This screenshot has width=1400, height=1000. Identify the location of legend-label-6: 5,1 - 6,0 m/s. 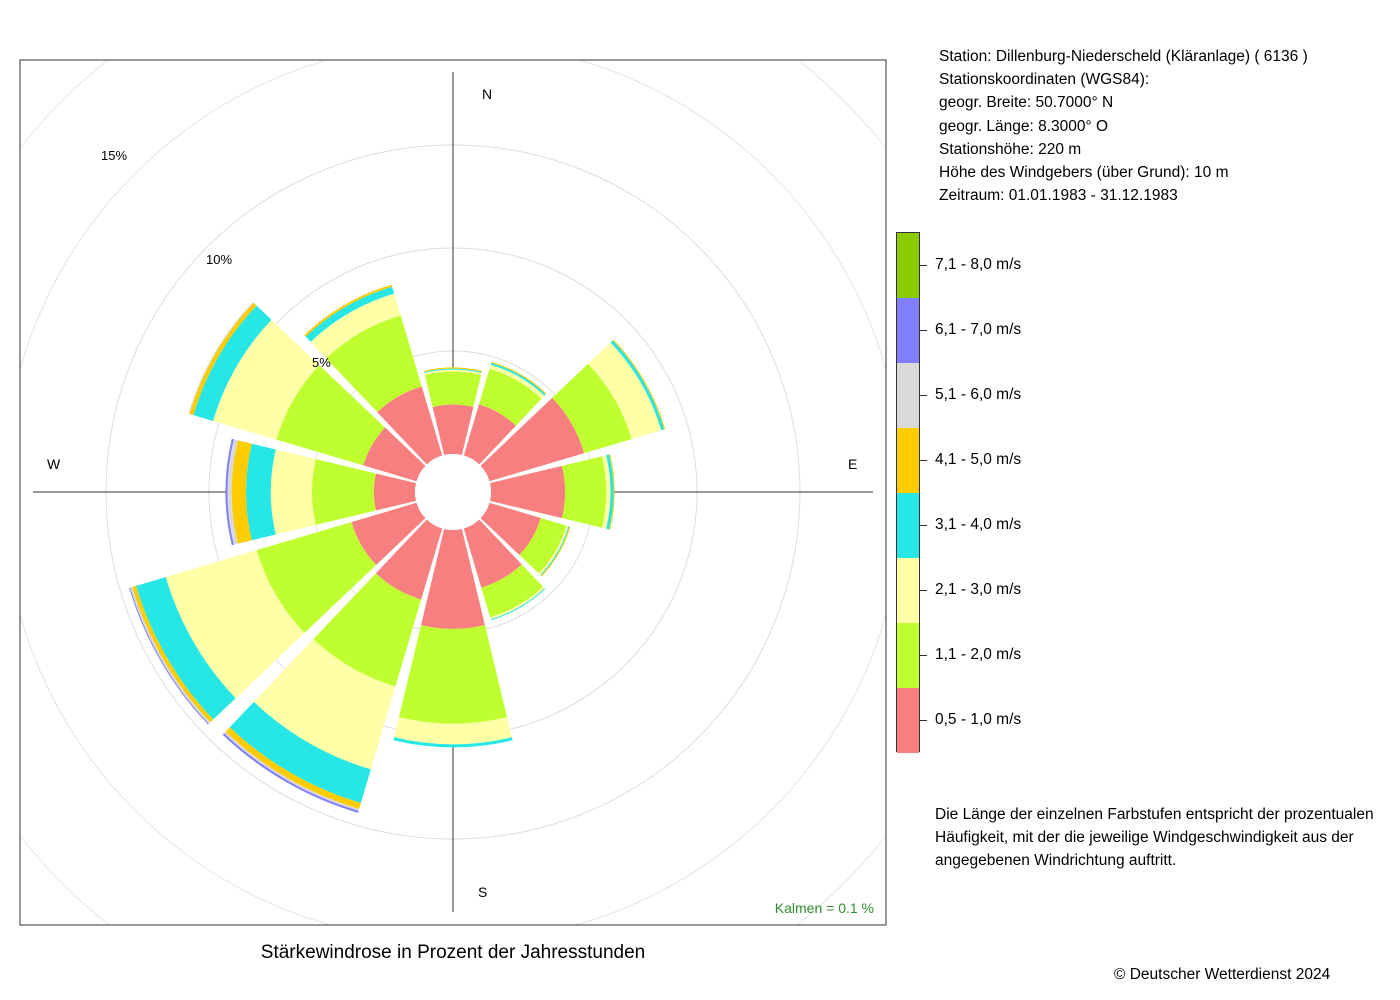
(978, 394).